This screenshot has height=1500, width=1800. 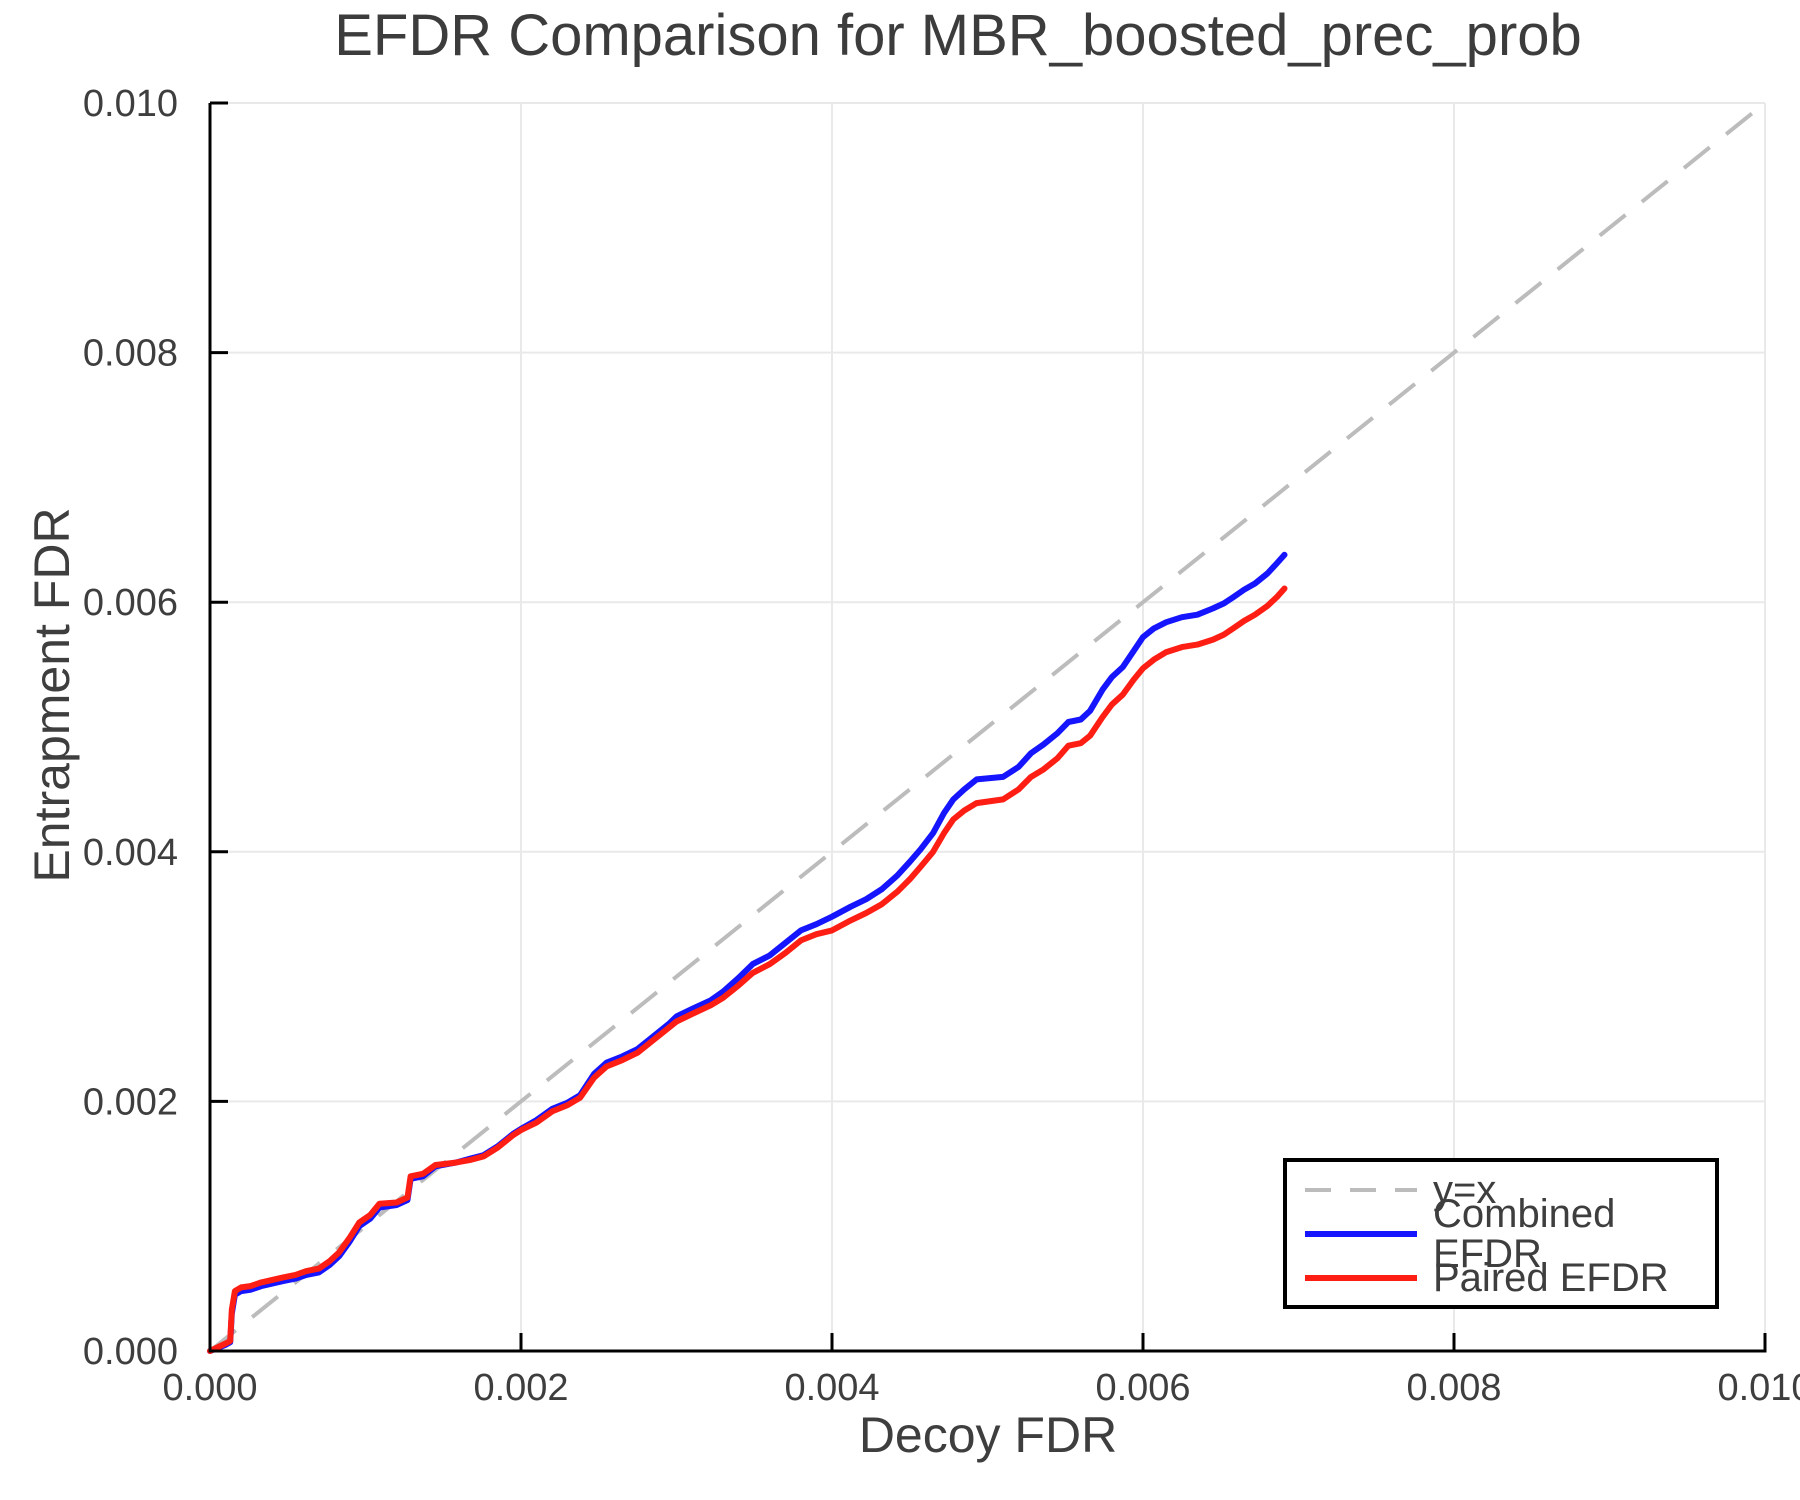 What do you see at coordinates (1361, 1233) in the screenshot?
I see `blue-line-sample` at bounding box center [1361, 1233].